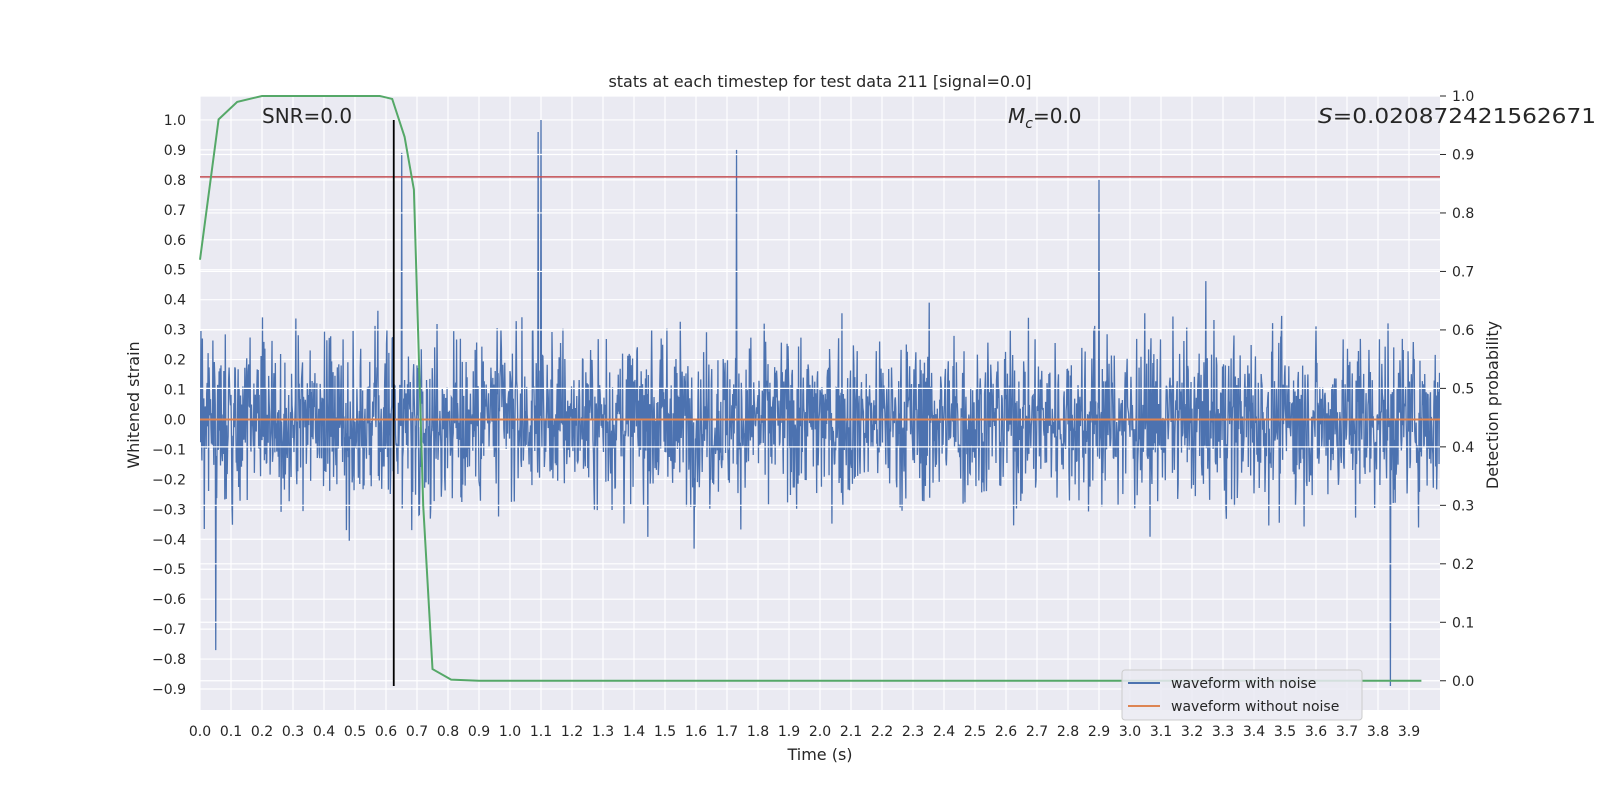  I want to click on chirp-mass-annotation: Mc=0.0, so click(1045, 118).